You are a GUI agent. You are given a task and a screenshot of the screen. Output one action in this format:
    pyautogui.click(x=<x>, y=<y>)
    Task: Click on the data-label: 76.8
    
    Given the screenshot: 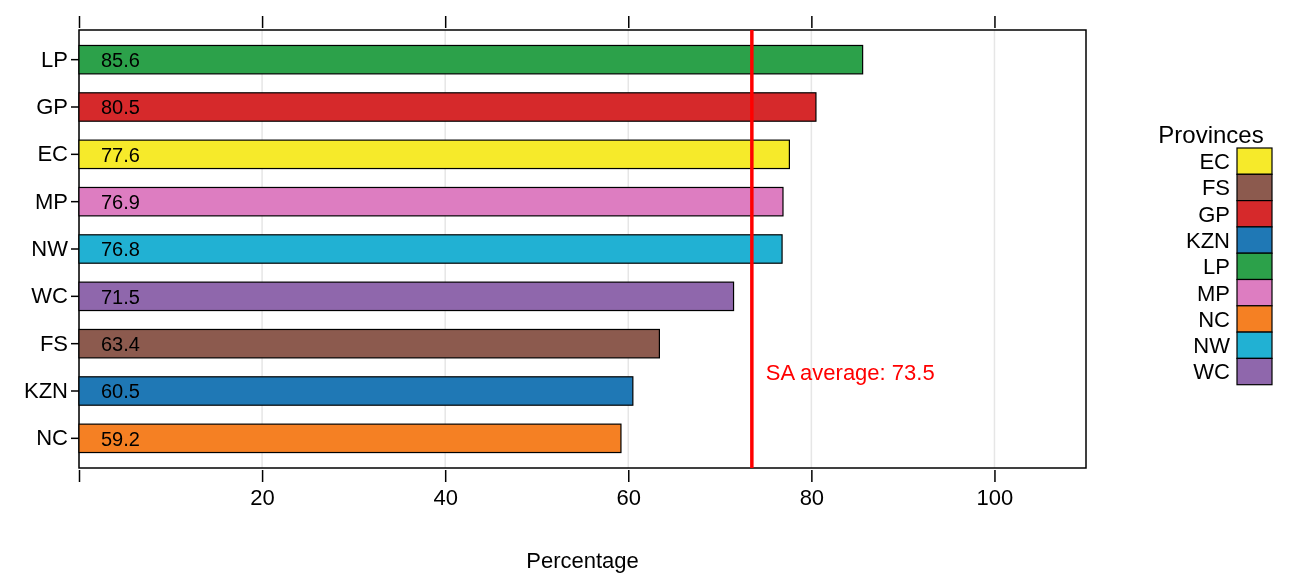 What is the action you would take?
    pyautogui.click(x=120, y=249)
    